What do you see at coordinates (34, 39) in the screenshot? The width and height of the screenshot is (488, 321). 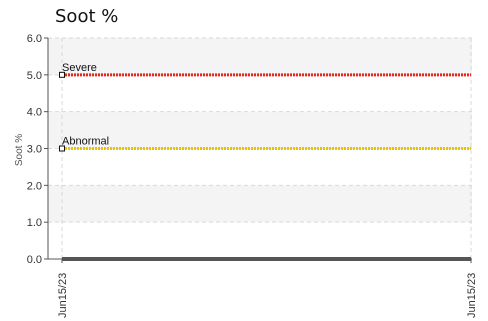 I see `y-tick-label: 6.0` at bounding box center [34, 39].